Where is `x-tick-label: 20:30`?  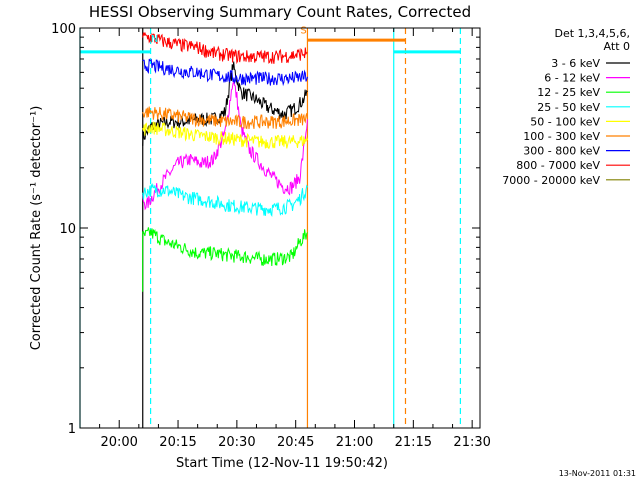 x-tick-label: 20:30 is located at coordinates (236, 442).